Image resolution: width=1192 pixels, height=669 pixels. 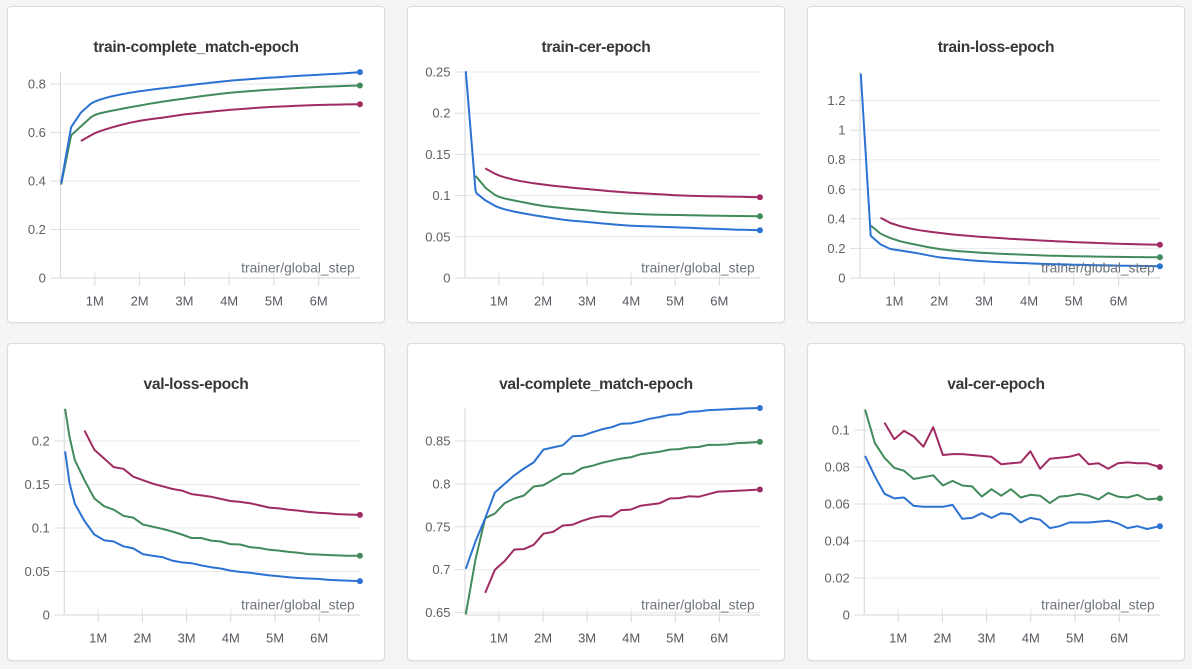 I want to click on svg-text: 0.25, so click(x=437, y=72).